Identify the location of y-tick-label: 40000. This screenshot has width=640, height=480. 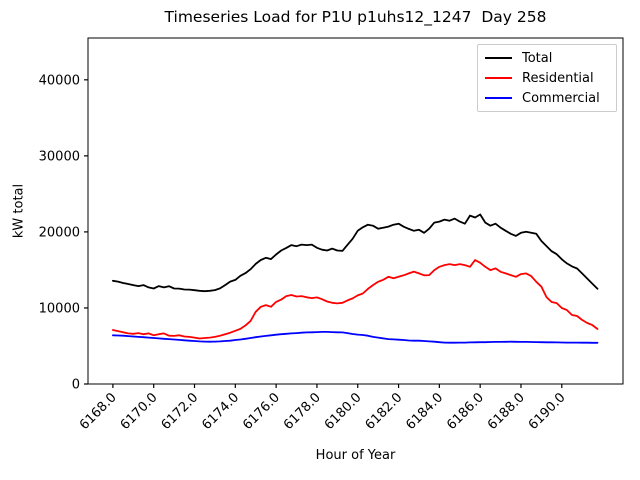
(59, 80).